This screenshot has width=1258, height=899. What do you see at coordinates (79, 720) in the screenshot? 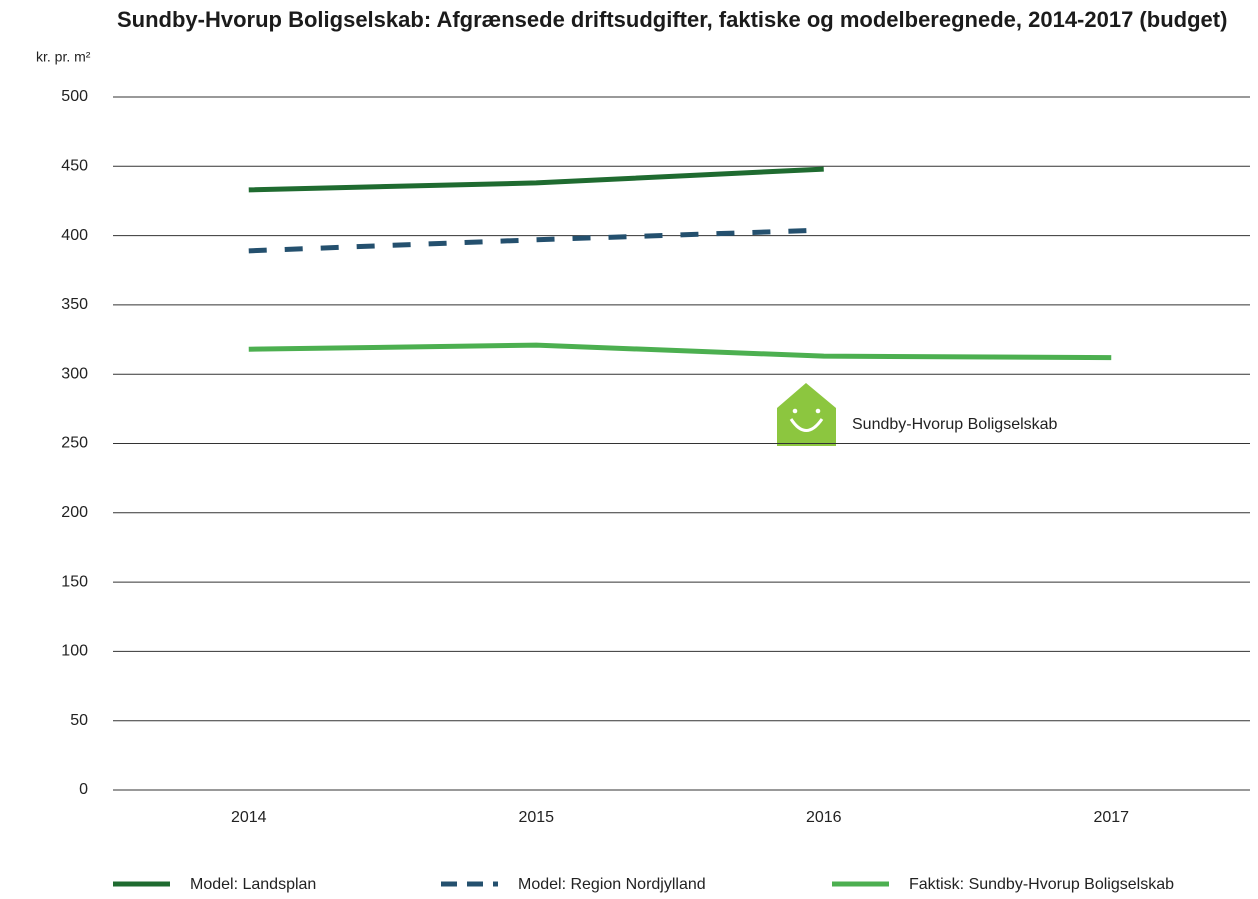
I see `y-tick-label: 50` at bounding box center [79, 720].